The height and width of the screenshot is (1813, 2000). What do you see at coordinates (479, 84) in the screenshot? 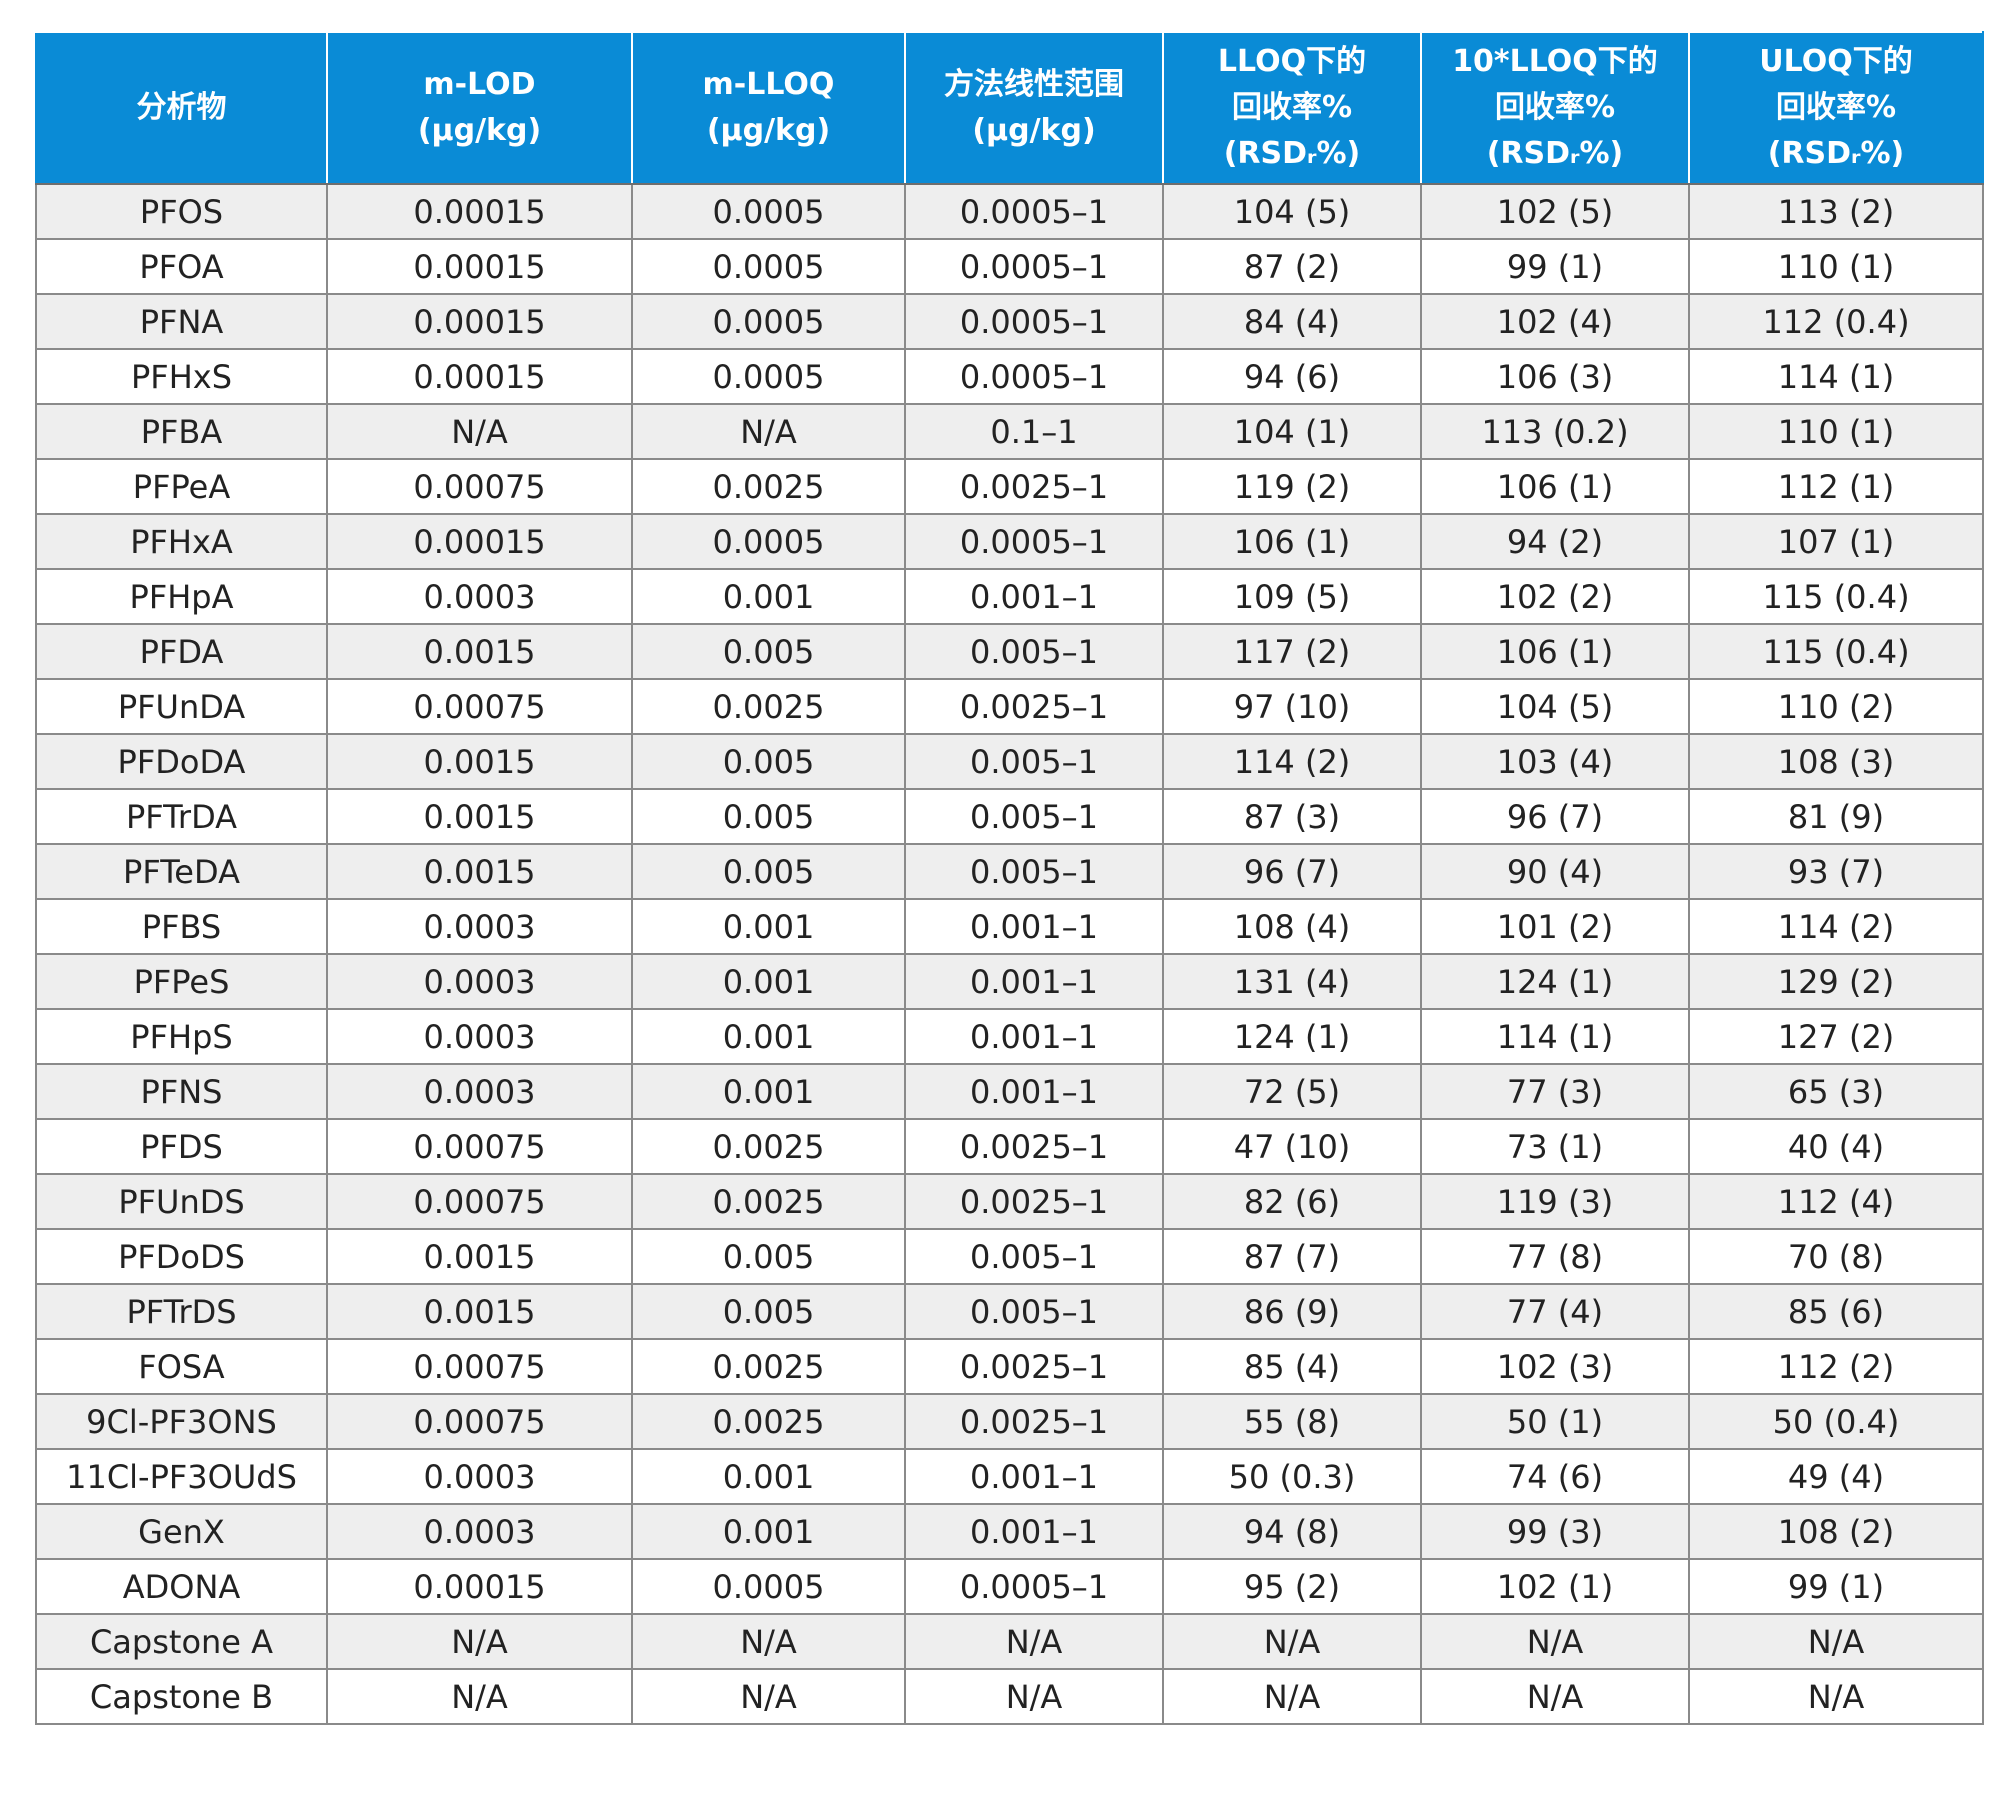
I see `column-header-line: m-LOD` at bounding box center [479, 84].